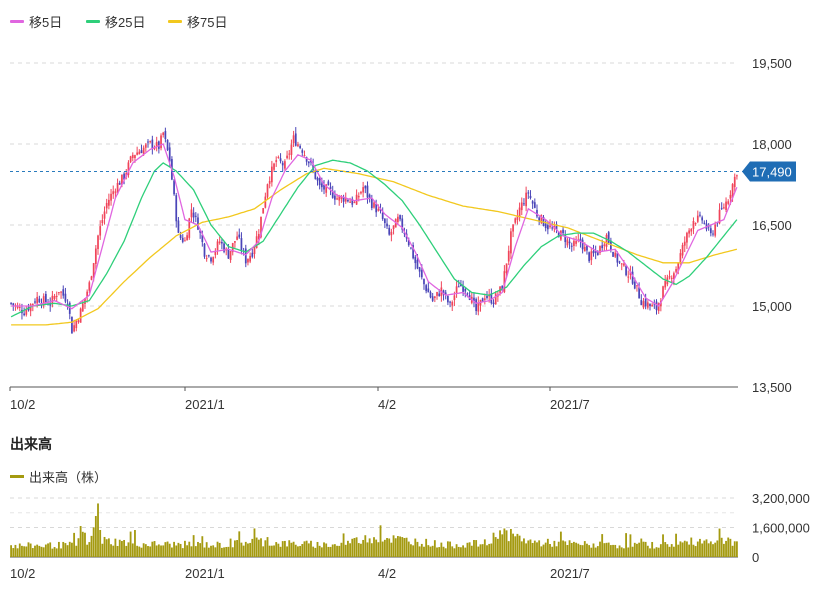 The image size is (833, 592). Describe the element at coordinates (570, 404) in the screenshot. I see `x-tick-label: 2021/7` at that location.